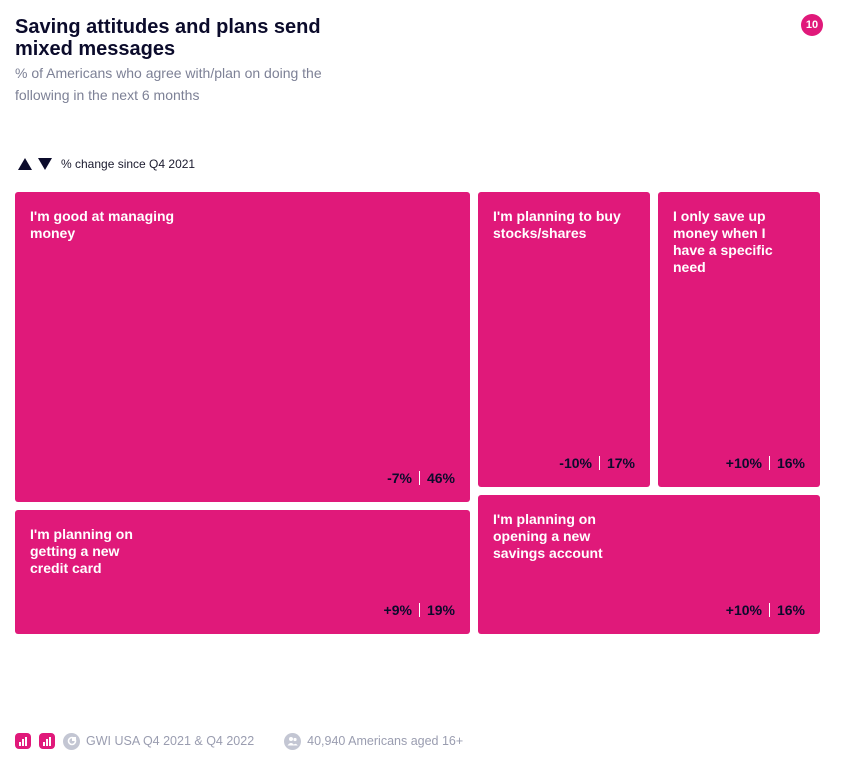  I want to click on tile-change: -10%, so click(575, 463).